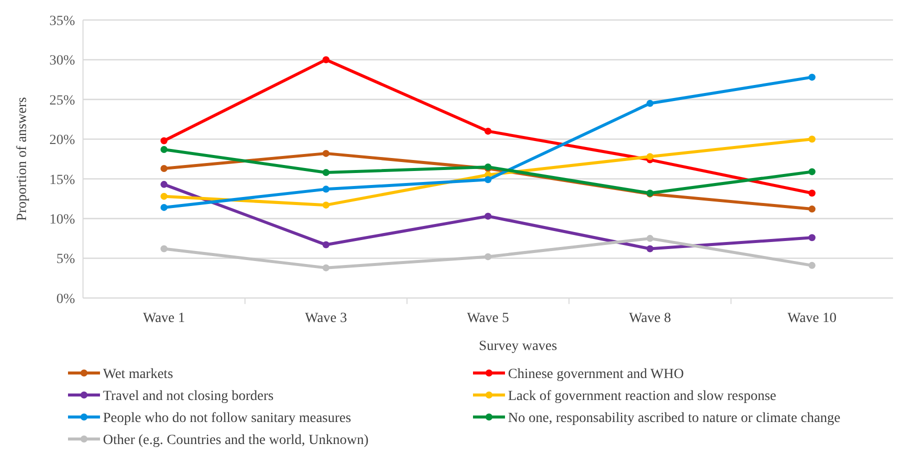 The width and height of the screenshot is (909, 459). I want to click on x-tick-label: Wave 5, so click(488, 318).